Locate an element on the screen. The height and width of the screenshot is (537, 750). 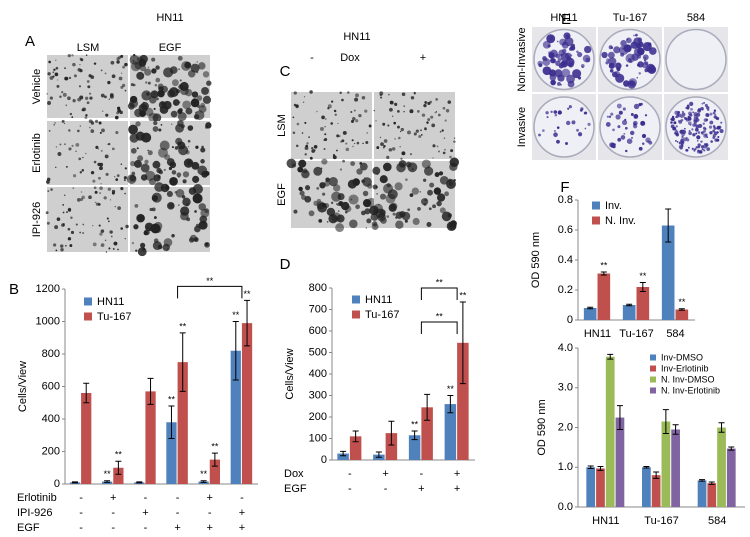
y-tick-label: 0 is located at coordinates (570, 320).